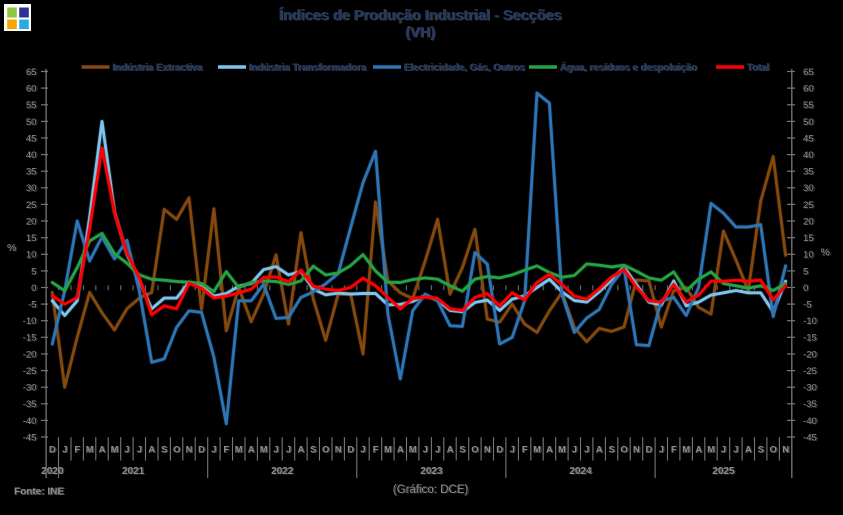 The width and height of the screenshot is (843, 515). Describe the element at coordinates (157, 68) in the screenshot. I see `svg-text: Indústria Extractiva` at that location.